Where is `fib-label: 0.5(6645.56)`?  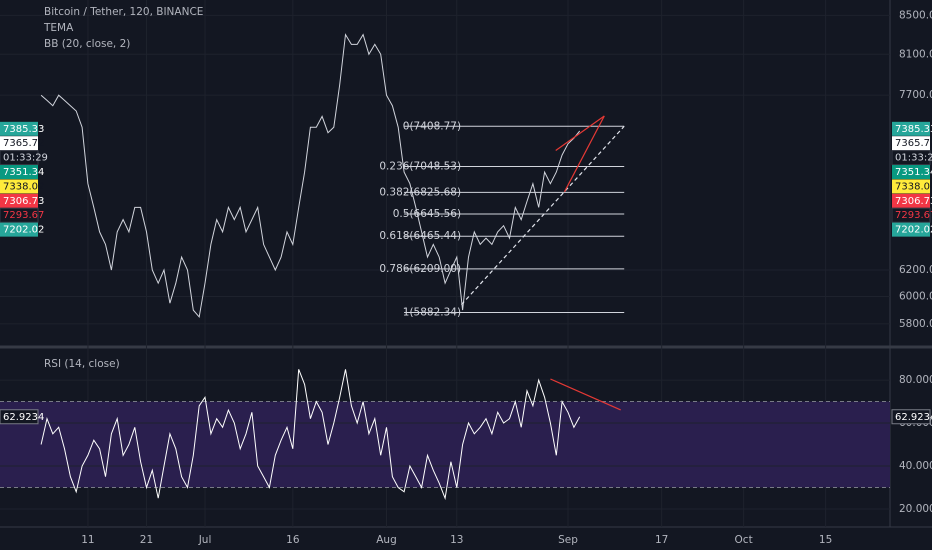 fib-label: 0.5(6645.56) is located at coordinates (427, 214).